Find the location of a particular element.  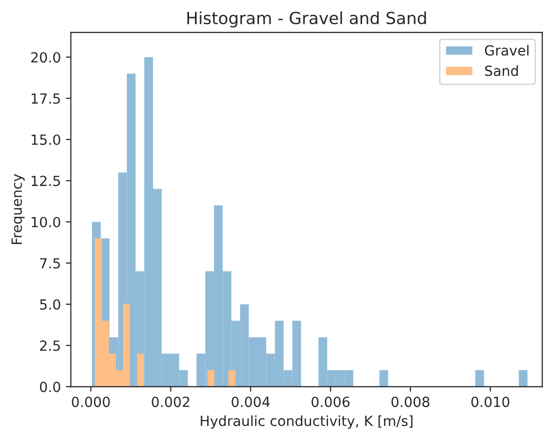

y-axis-title: Frequency is located at coordinates (18, 209).